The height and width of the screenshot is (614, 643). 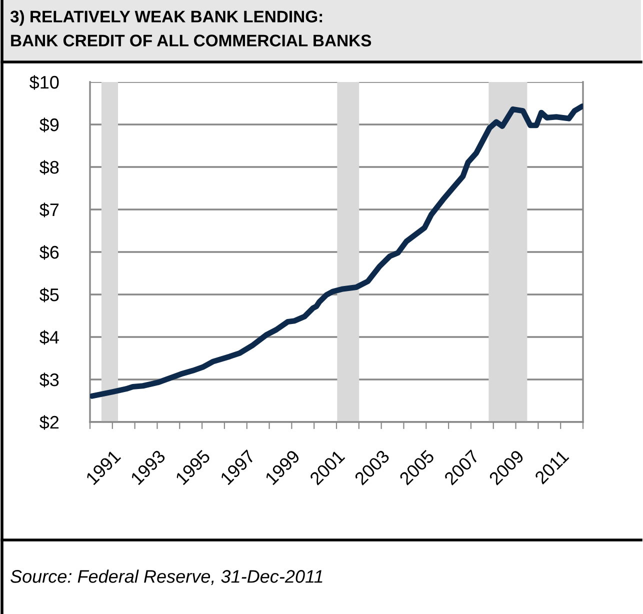 I want to click on y-tick-label: $7, so click(x=49, y=210).